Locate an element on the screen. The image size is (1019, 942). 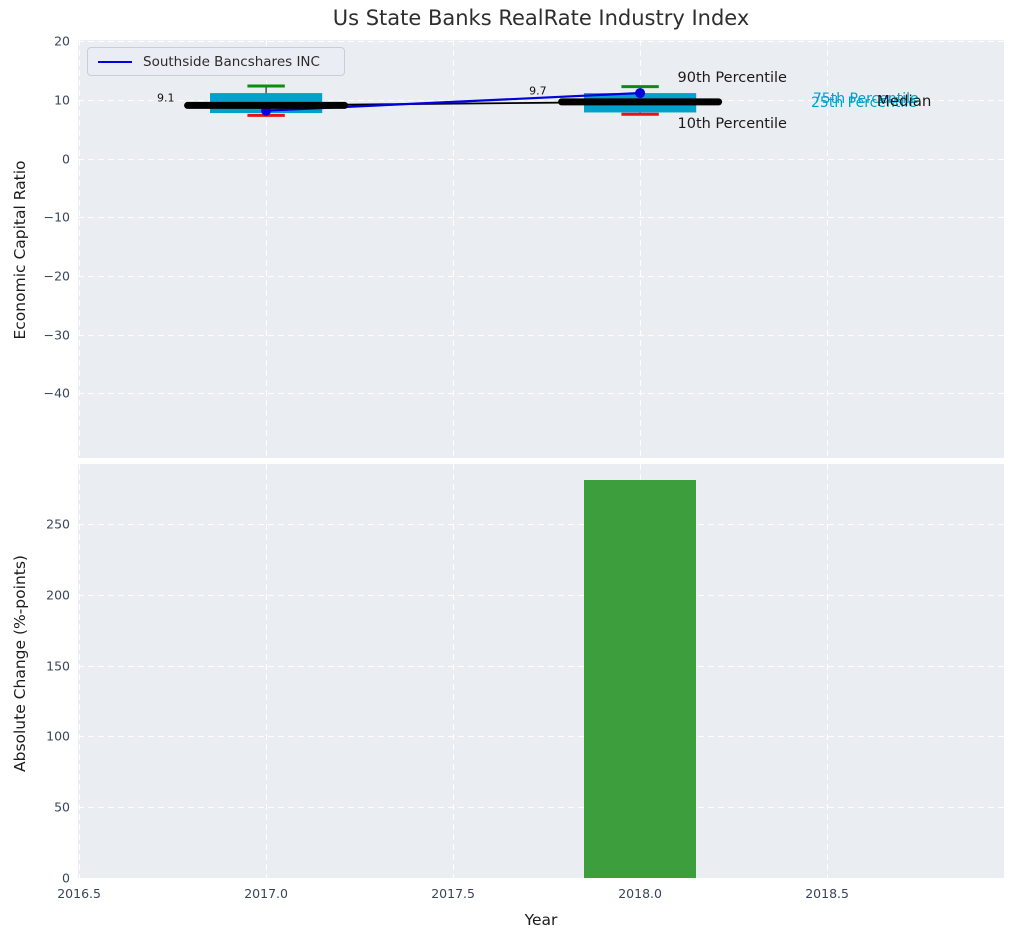
x-tick-label: 2018.5 is located at coordinates (827, 893).